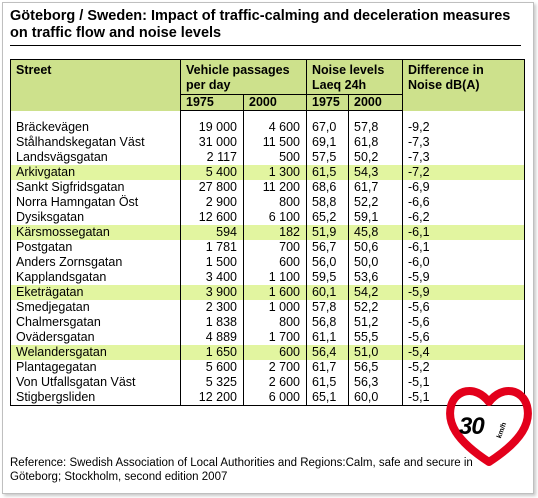 This screenshot has width=538, height=498. I want to click on vehicles-1975-cell: 12 200, so click(212, 398).